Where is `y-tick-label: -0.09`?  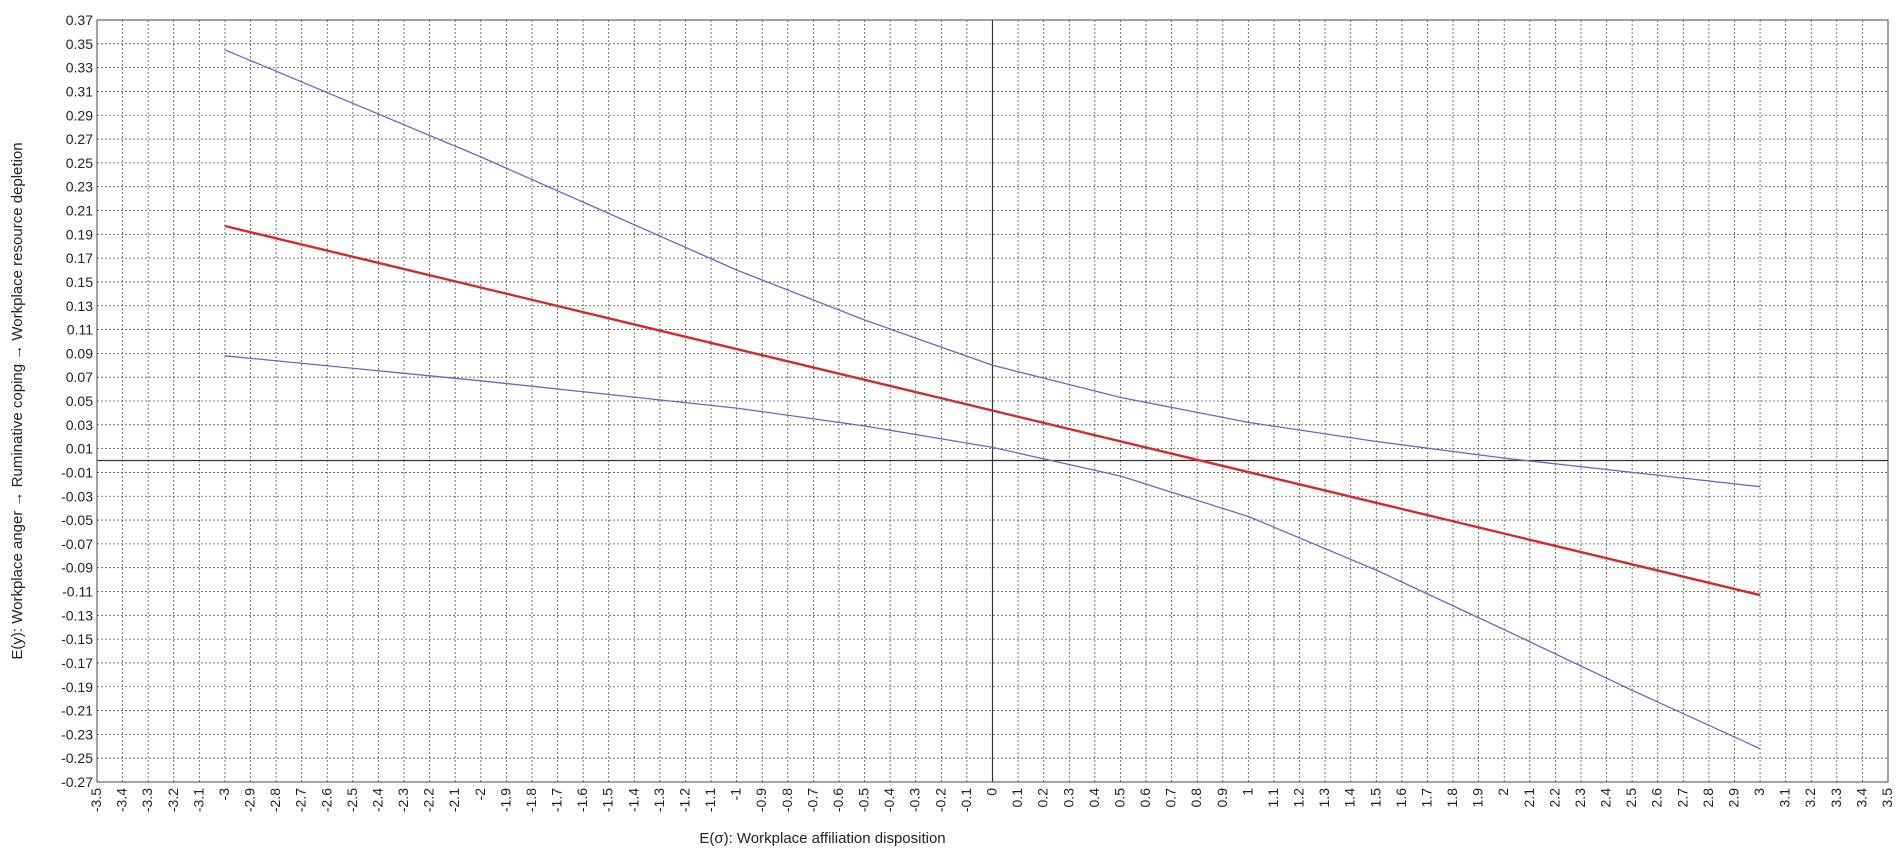
y-tick-label: -0.09 is located at coordinates (77, 568).